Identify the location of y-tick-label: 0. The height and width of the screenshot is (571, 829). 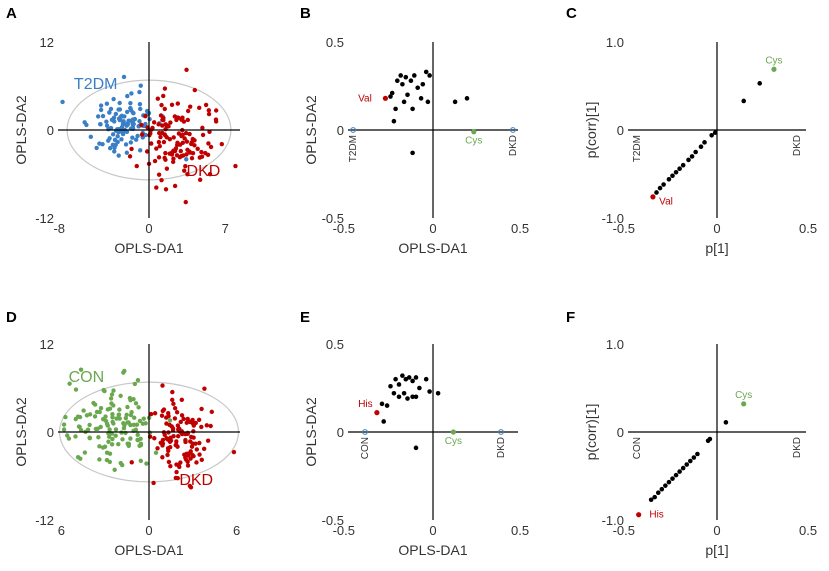
(340, 432).